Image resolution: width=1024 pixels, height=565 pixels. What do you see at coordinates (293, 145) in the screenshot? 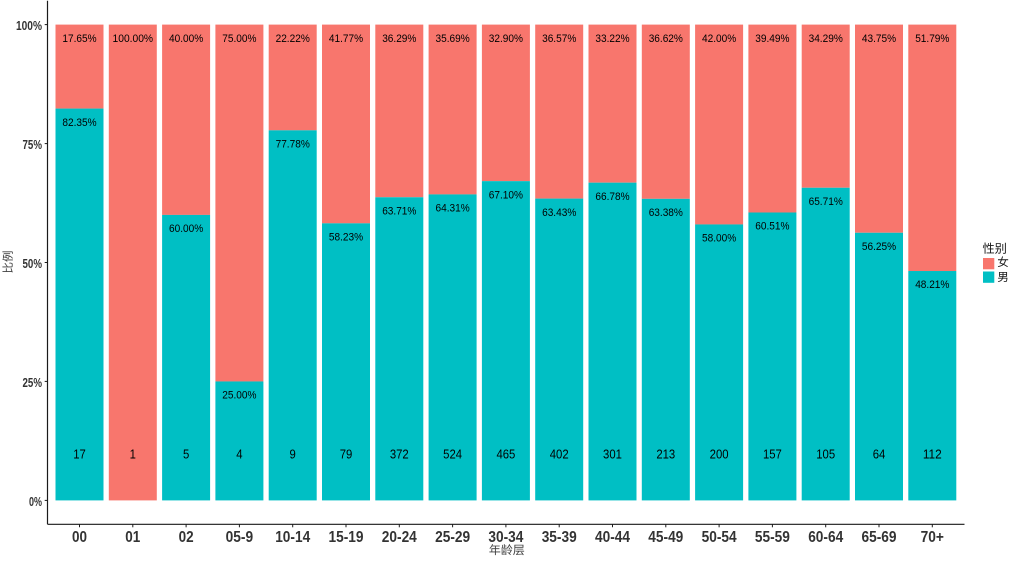
I see `svg-text: 77.78%` at bounding box center [293, 145].